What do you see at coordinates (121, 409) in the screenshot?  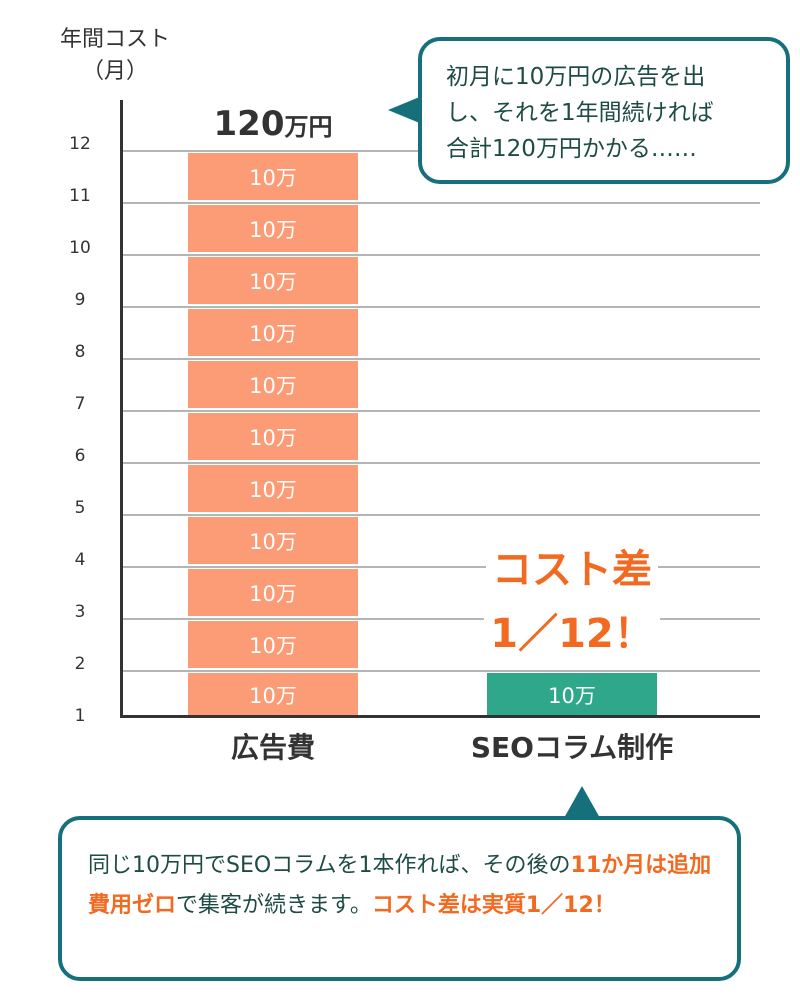 I see `y-axis-line` at bounding box center [121, 409].